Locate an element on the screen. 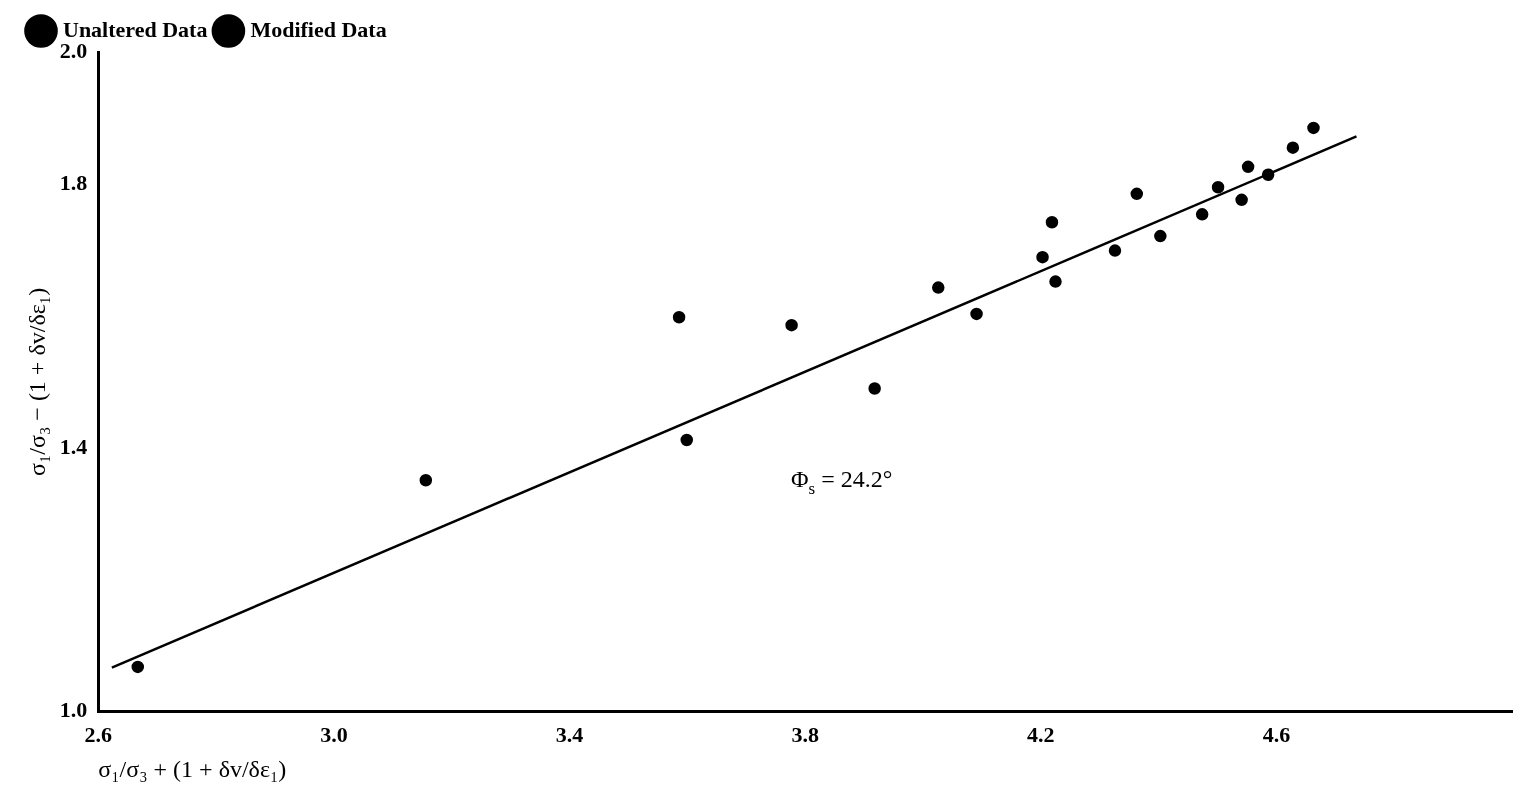 The image size is (1522, 799). x-tick-label: 3.8 is located at coordinates (805, 734).